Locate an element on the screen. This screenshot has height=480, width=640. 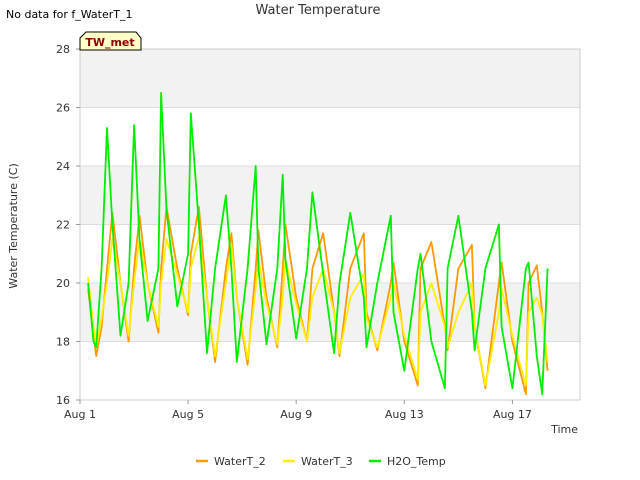
no-data-note: No data for f_WaterT_1 is located at coordinates (69, 14).